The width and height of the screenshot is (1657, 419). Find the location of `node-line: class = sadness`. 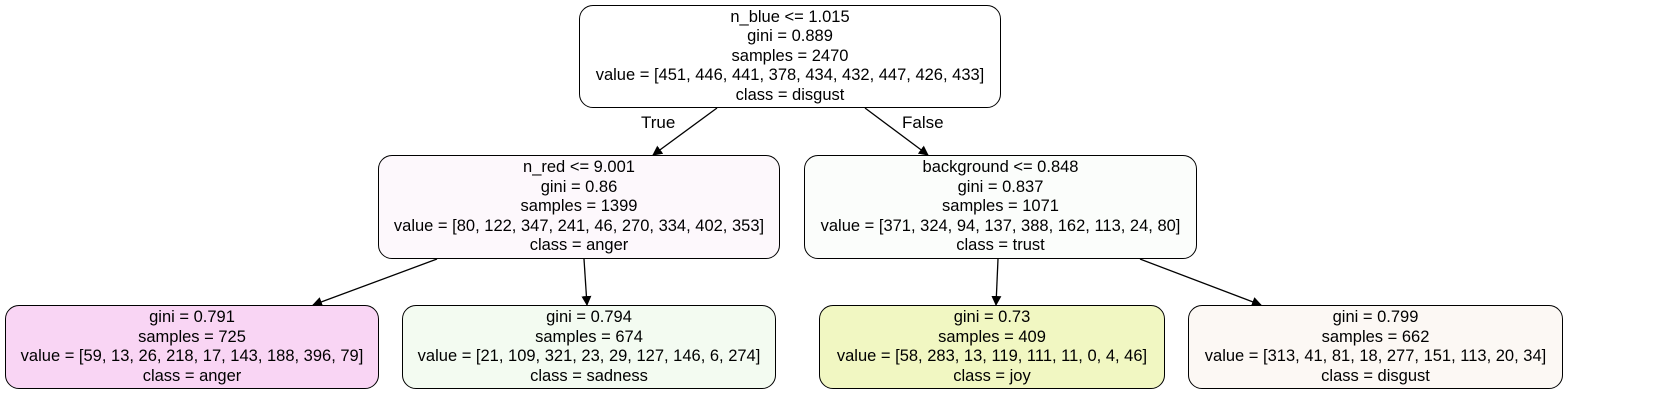

node-line: class = sadness is located at coordinates (589, 375).